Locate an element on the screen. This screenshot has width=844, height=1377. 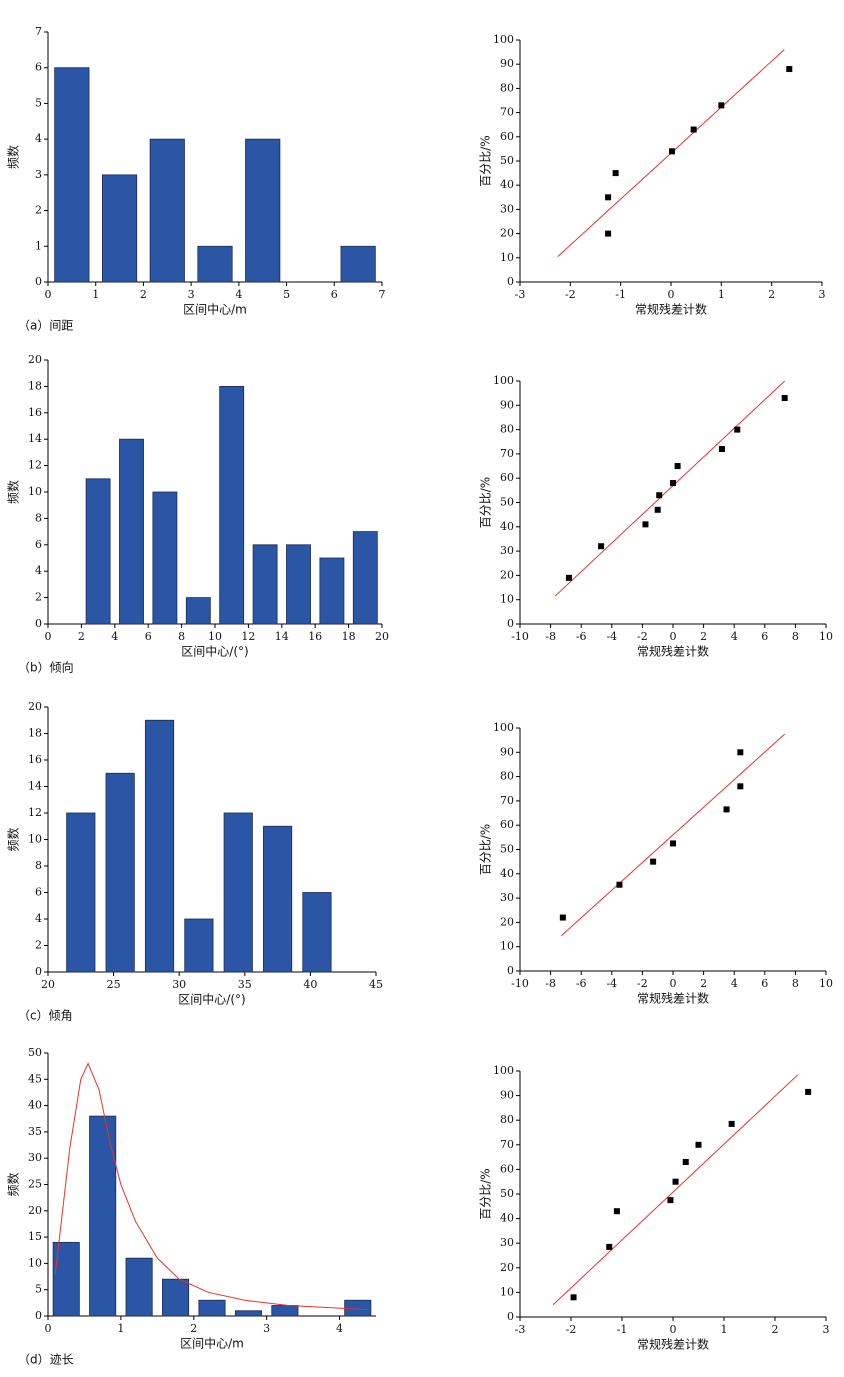
y-tick-label: 18 is located at coordinates (35, 733).